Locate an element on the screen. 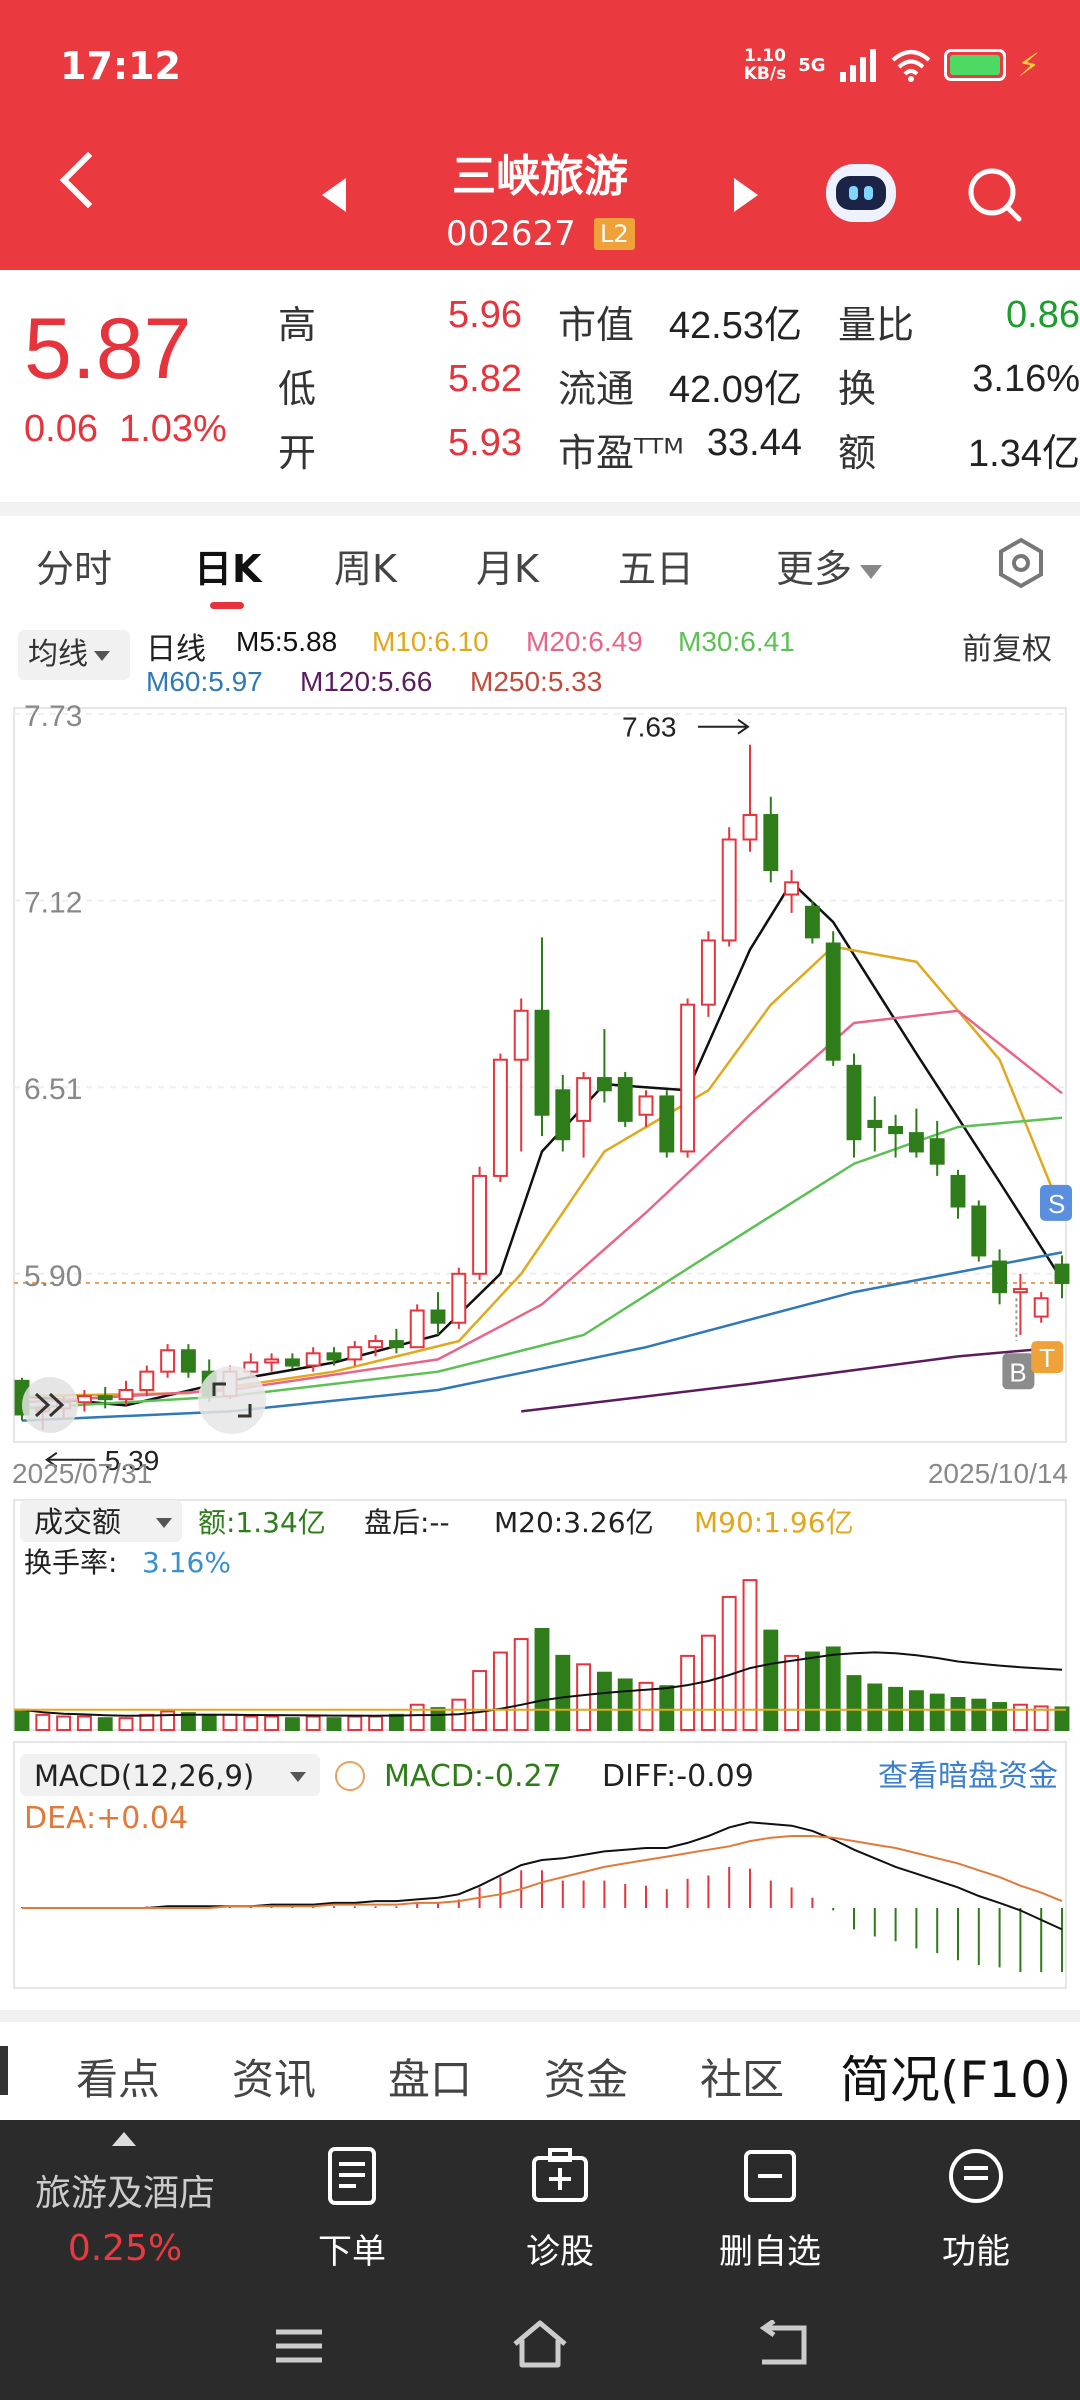 The height and width of the screenshot is (2400, 1080). bottom-info-tabs: ▌ 看点 资讯 盘口 资金 社区 简况(F10) is located at coordinates (540, 2071).